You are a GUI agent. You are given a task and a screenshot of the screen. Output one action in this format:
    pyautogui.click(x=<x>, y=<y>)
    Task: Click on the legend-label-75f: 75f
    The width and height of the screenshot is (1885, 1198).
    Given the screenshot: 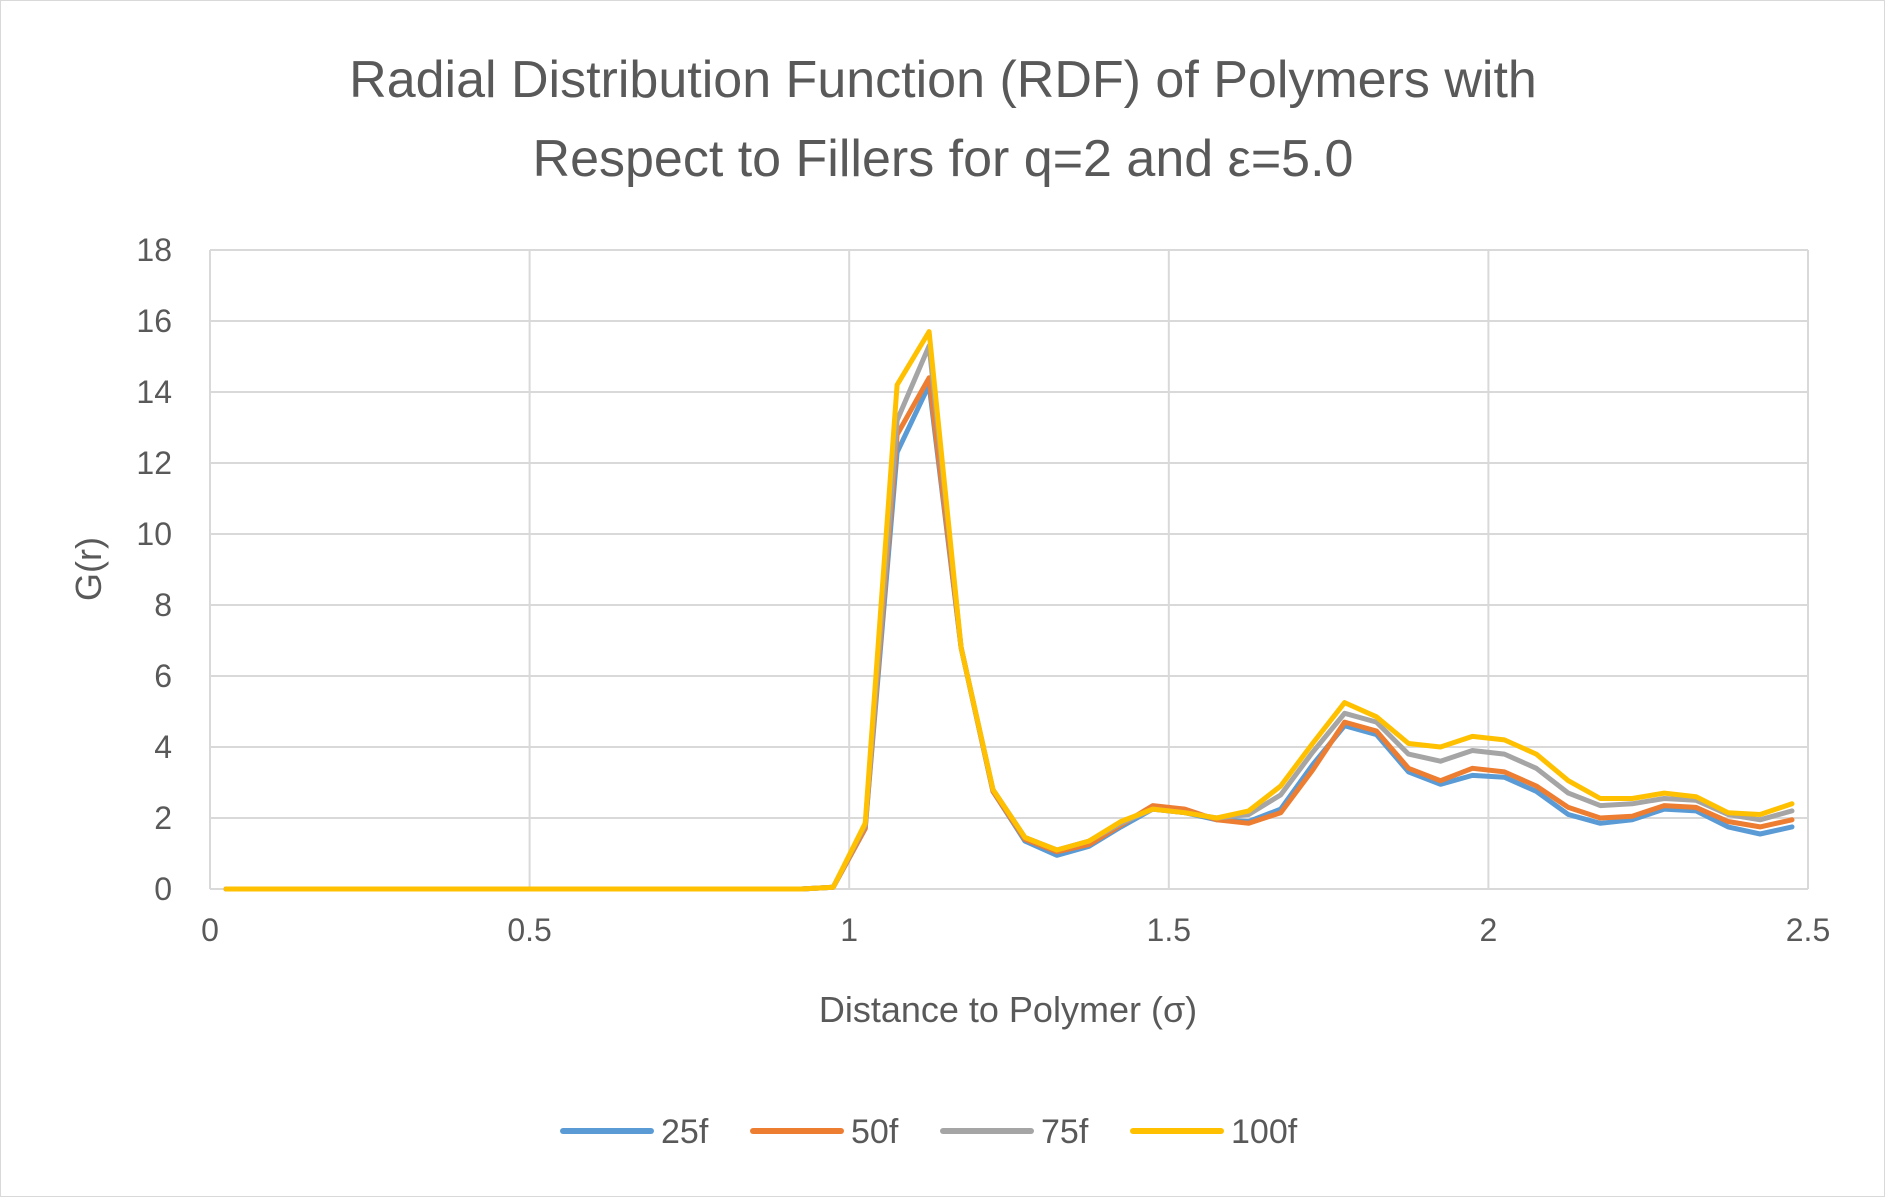 What is the action you would take?
    pyautogui.click(x=1065, y=1132)
    